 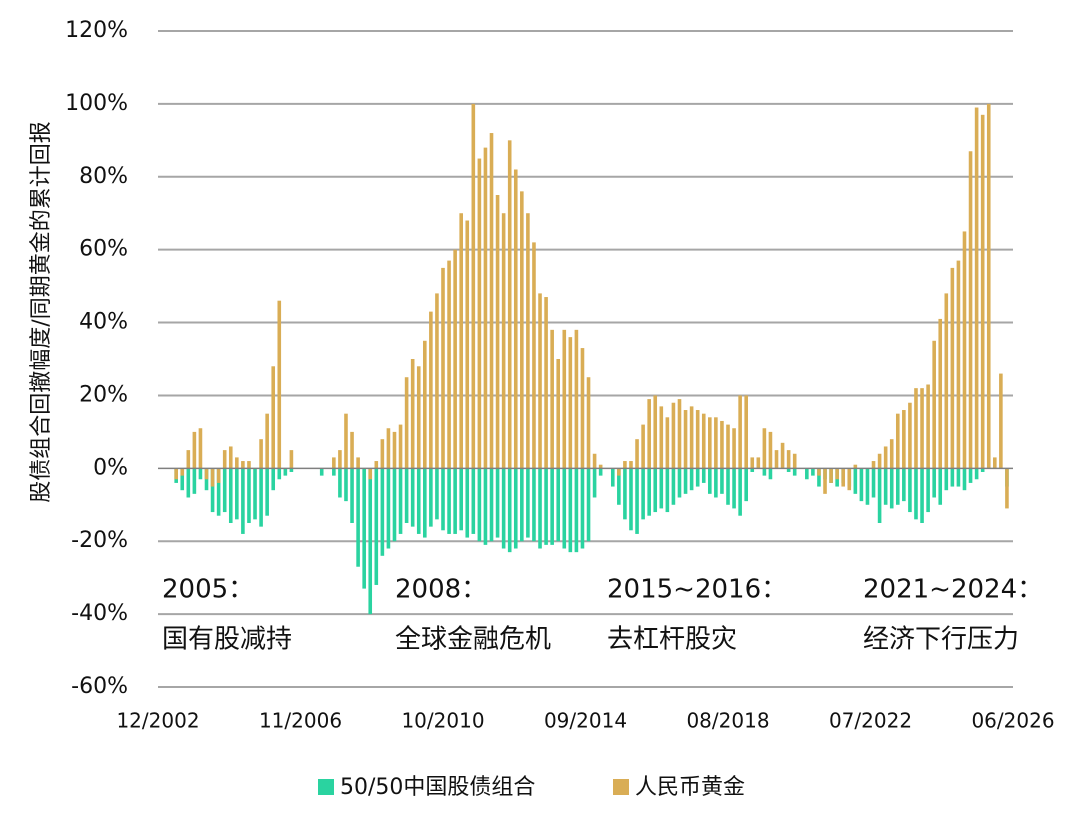 I want to click on y-tick-label: 100%, so click(x=96, y=103).